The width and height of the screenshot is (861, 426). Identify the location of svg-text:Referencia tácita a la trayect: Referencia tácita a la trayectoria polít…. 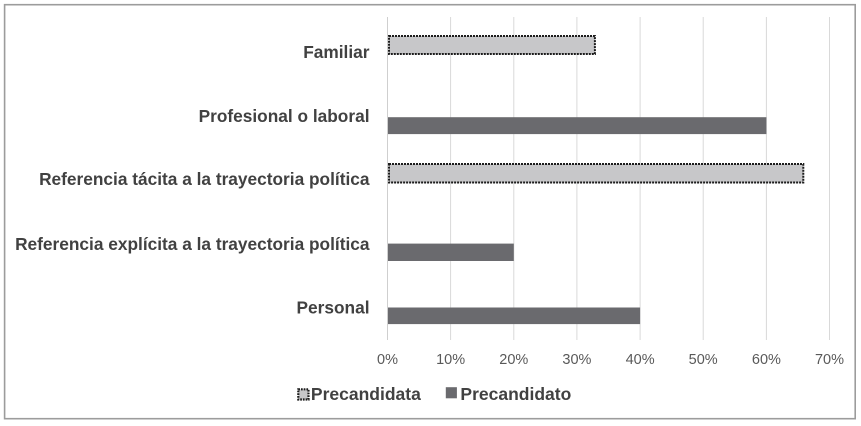
(204, 179).